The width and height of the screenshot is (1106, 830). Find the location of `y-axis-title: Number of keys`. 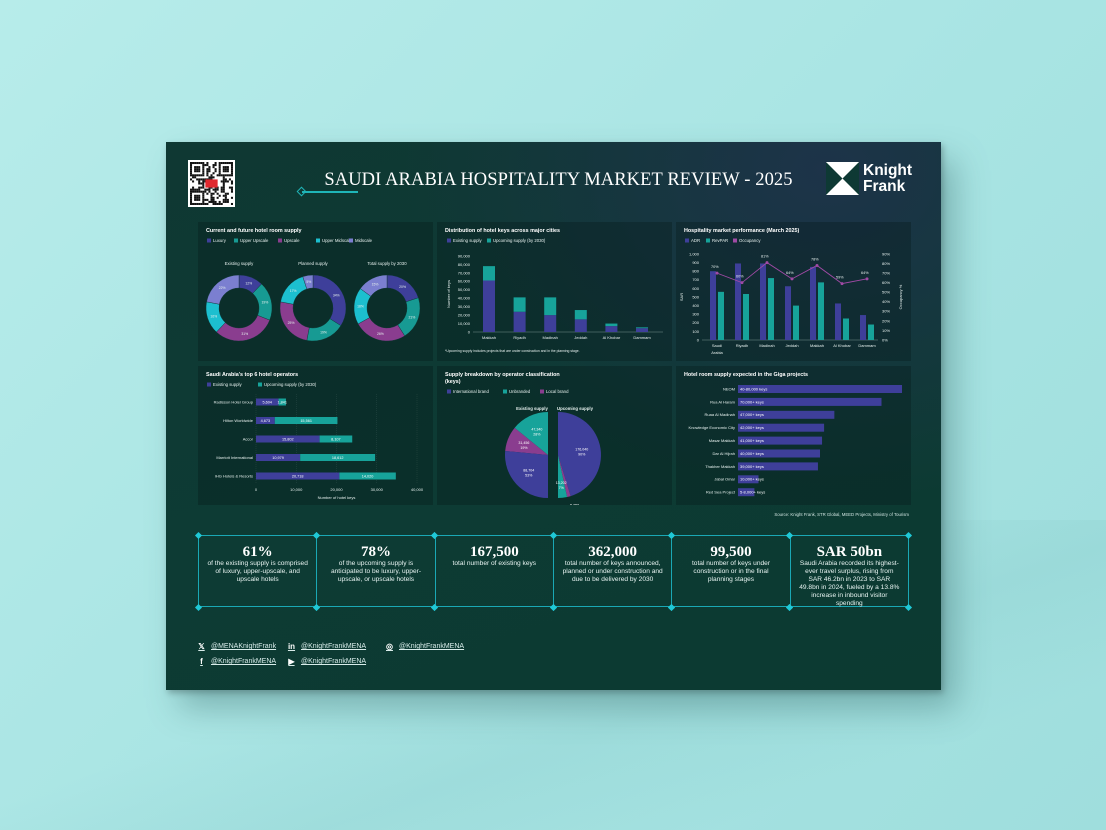

y-axis-title: Number of keys is located at coordinates (448, 294).